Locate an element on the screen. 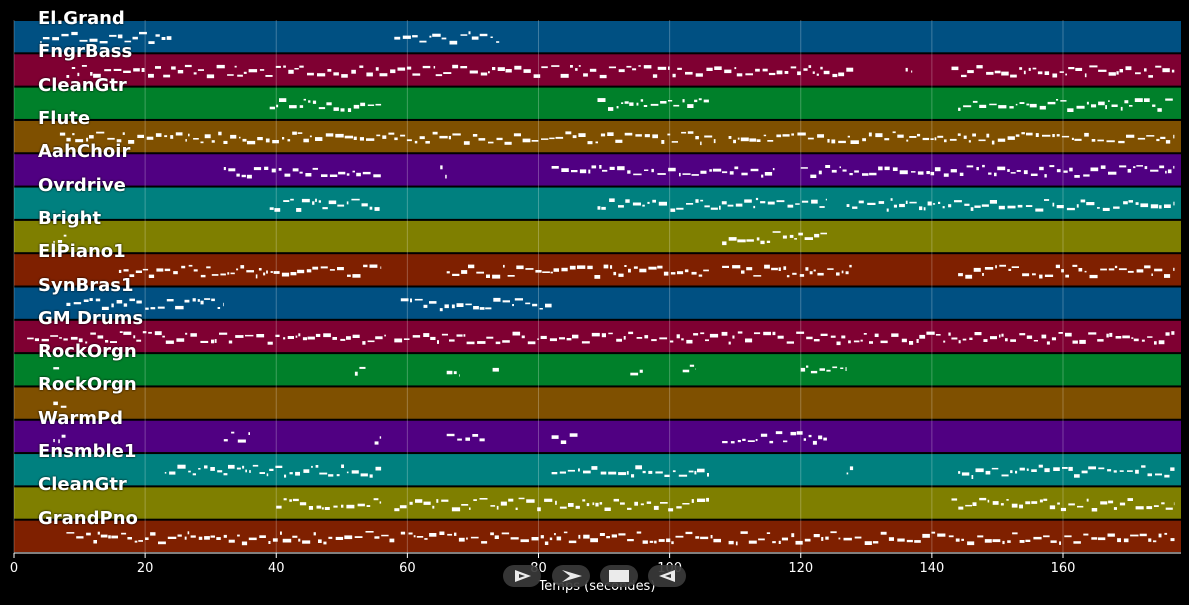  play-button is located at coordinates (522, 576).